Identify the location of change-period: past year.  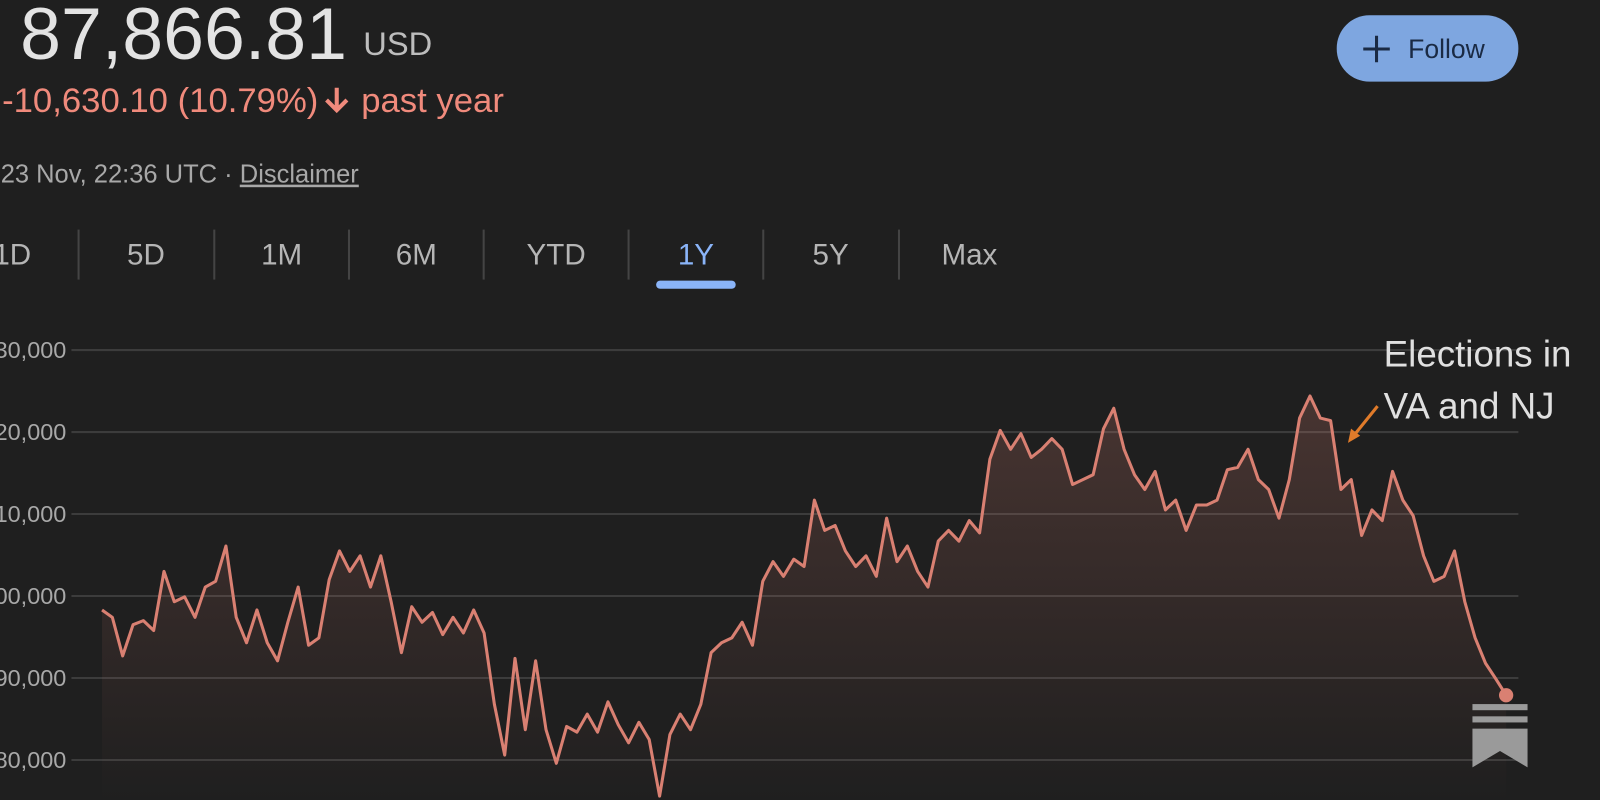
(432, 101).